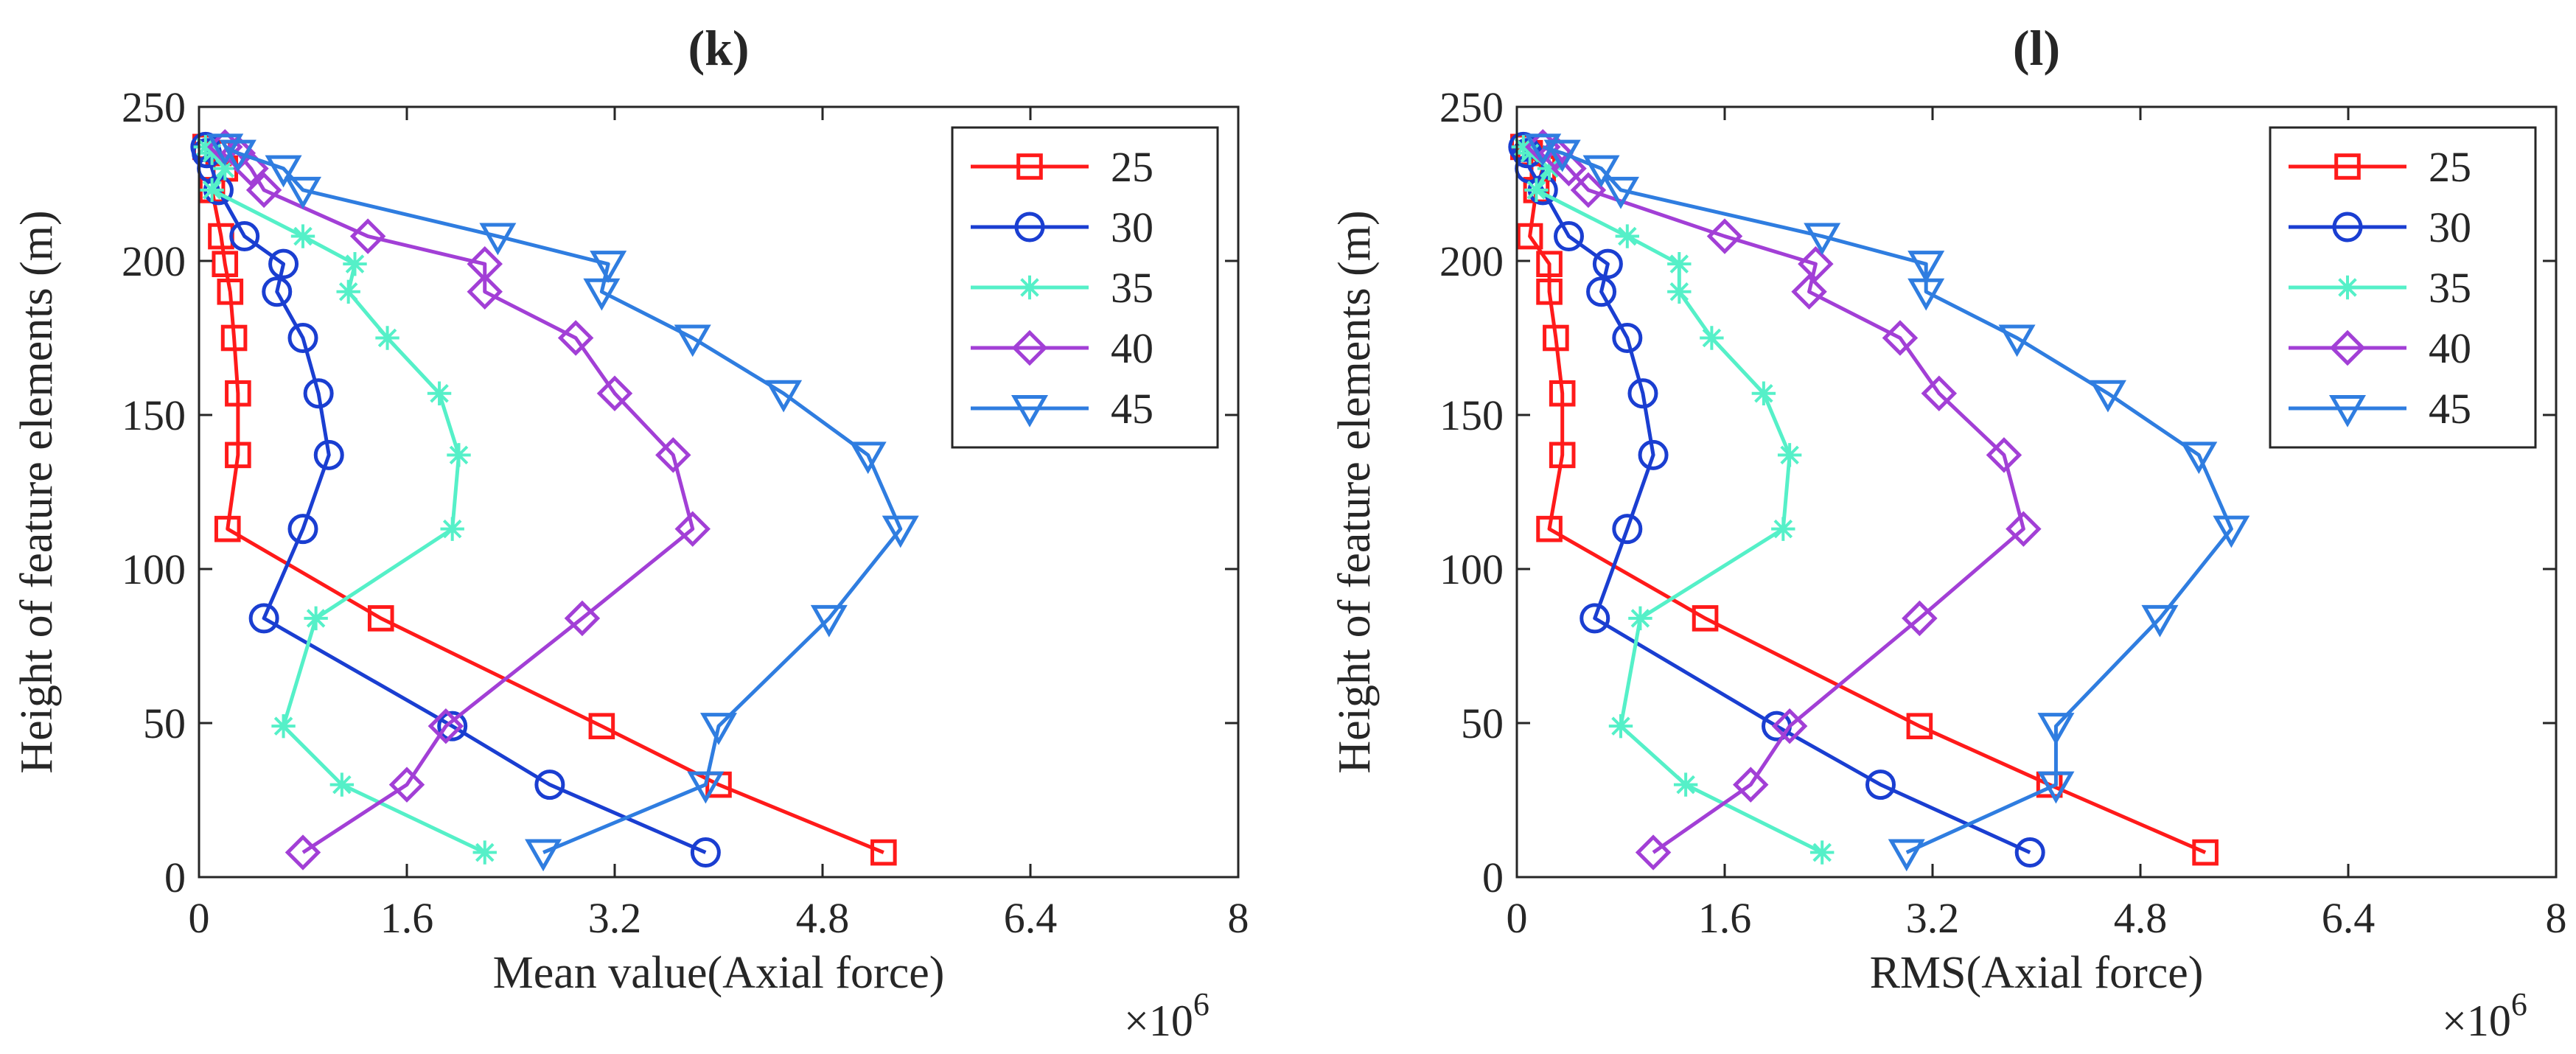 The height and width of the screenshot is (1054, 2576). Describe the element at coordinates (2037, 973) in the screenshot. I see `x-axis-label: RMS(Axial force)` at that location.